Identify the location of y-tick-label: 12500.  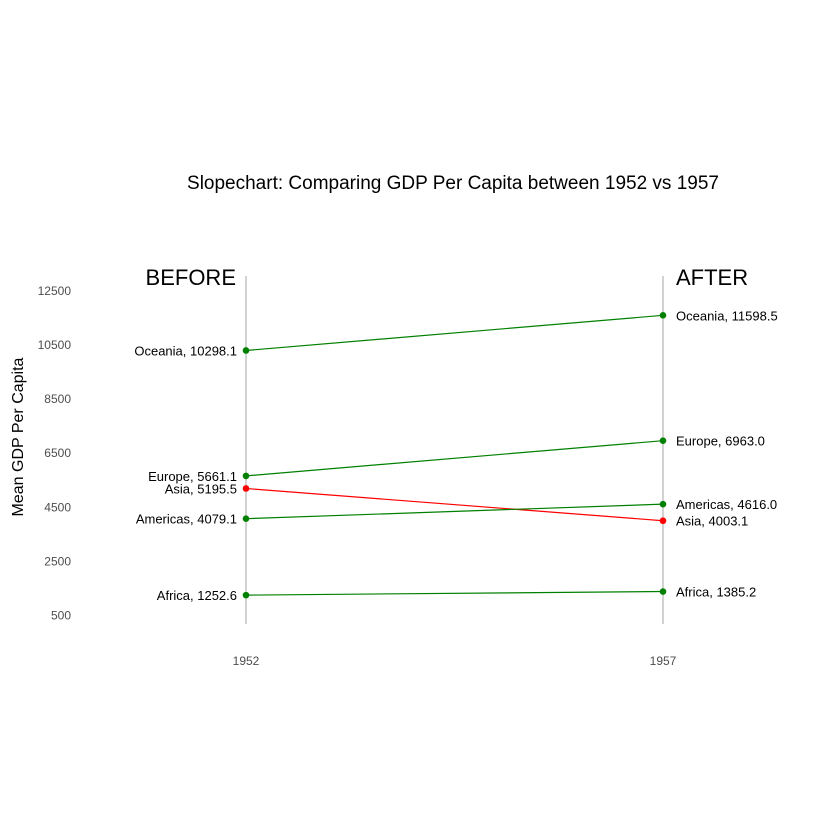
(55, 291).